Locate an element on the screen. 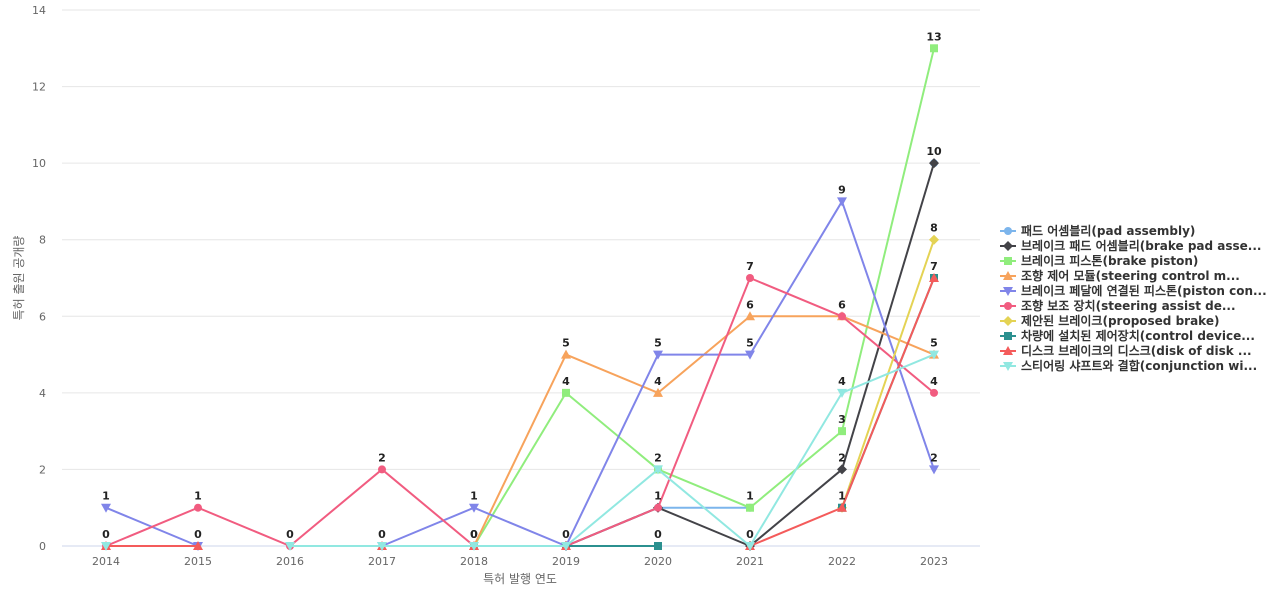 This screenshot has height=600, width=1280. x-tick-label: 2017 is located at coordinates (382, 561).